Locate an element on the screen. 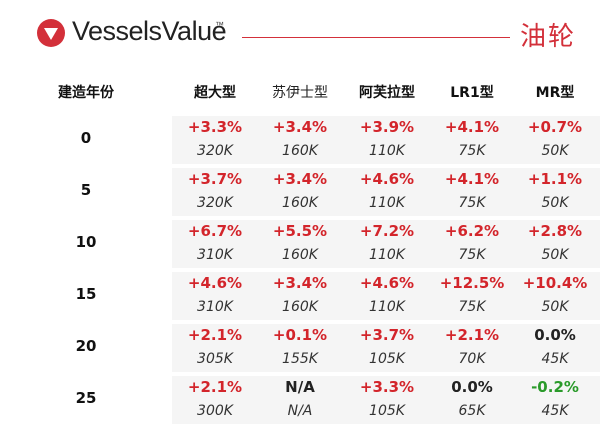 The width and height of the screenshot is (600, 425). column-header-vlcc: 超大型 is located at coordinates (215, 93).